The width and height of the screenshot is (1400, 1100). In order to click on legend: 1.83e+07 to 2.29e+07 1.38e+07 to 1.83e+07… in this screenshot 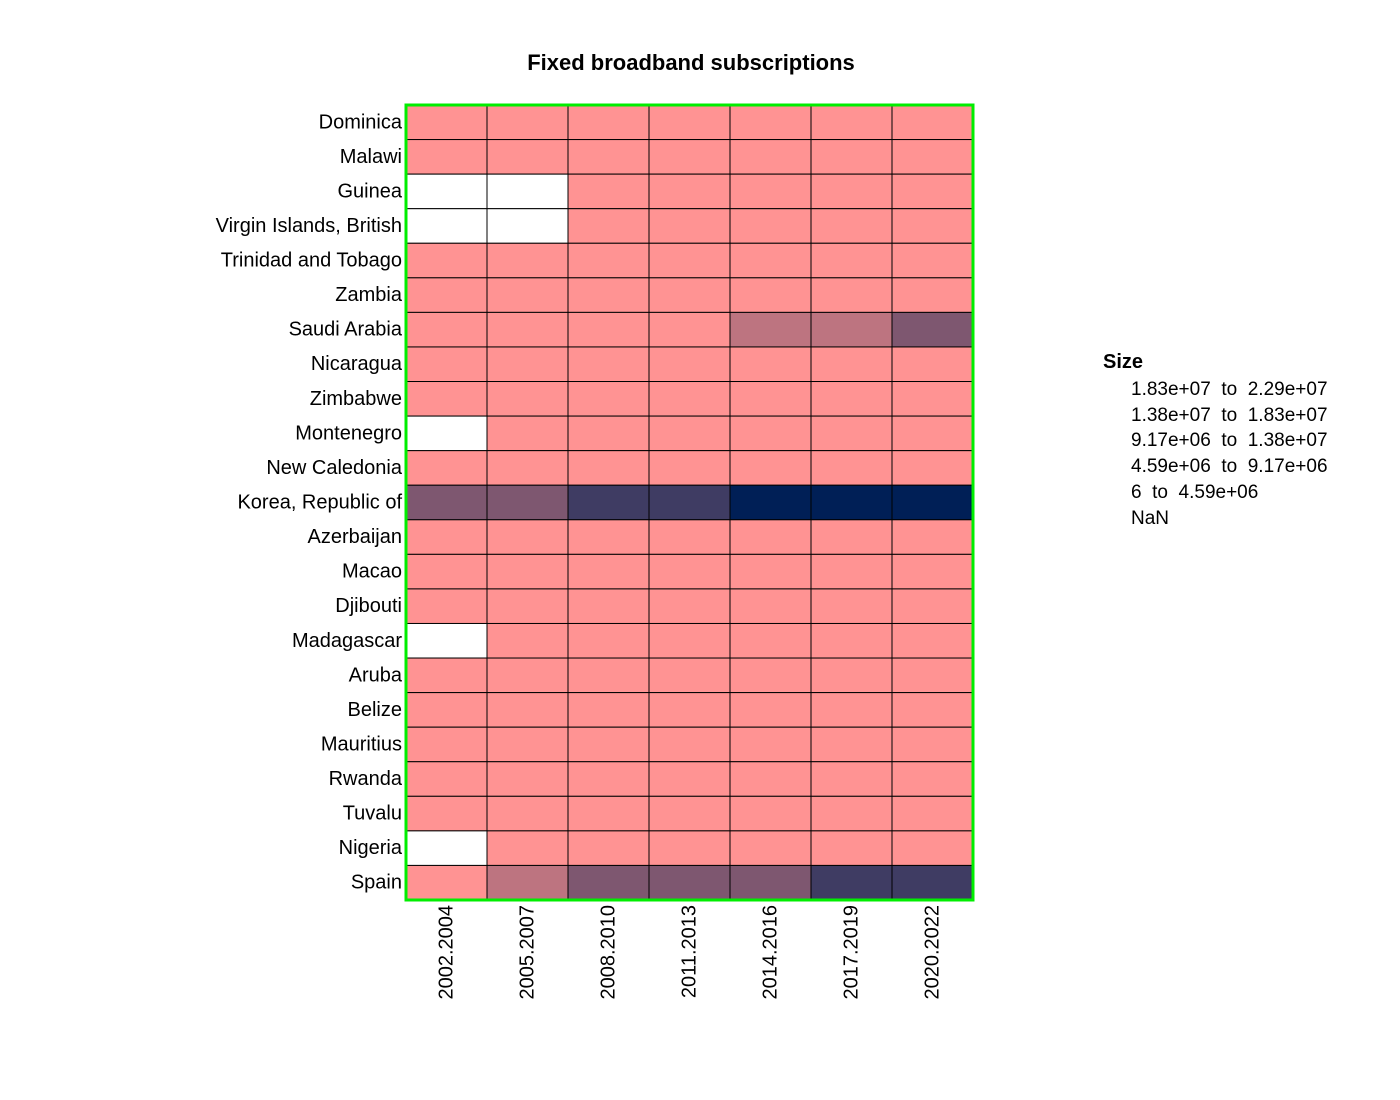, I will do `click(1229, 454)`.